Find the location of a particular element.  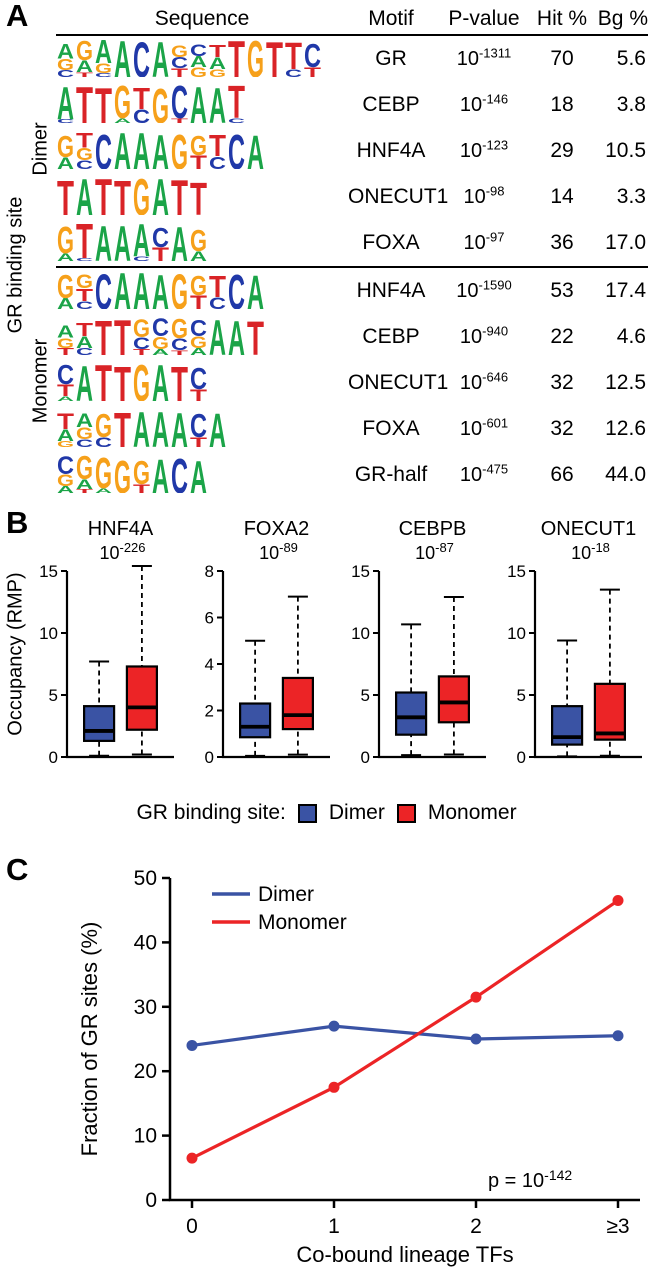

bg-percent: 5.6 is located at coordinates (631, 58).